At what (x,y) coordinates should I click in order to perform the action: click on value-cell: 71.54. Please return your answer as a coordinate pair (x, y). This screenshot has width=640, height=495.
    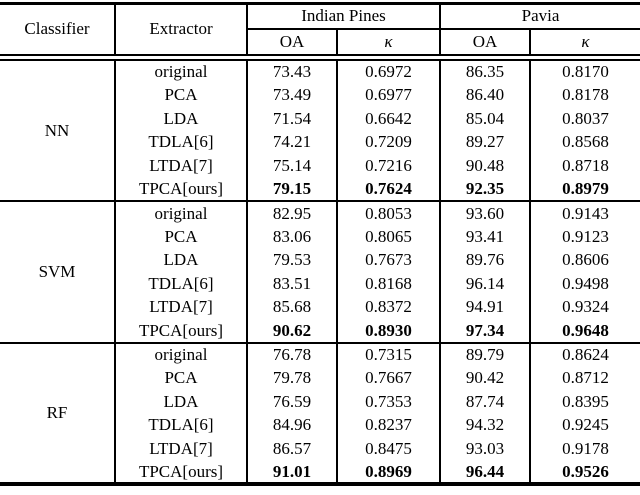
    Looking at the image, I should click on (291, 118).